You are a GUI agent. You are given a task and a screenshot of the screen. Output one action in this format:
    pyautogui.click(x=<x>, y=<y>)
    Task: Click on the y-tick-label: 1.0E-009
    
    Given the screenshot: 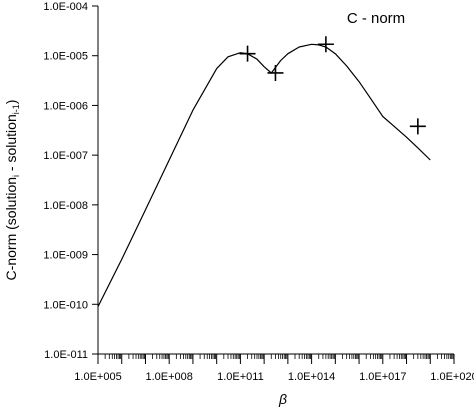 What is the action you would take?
    pyautogui.click(x=65, y=256)
    